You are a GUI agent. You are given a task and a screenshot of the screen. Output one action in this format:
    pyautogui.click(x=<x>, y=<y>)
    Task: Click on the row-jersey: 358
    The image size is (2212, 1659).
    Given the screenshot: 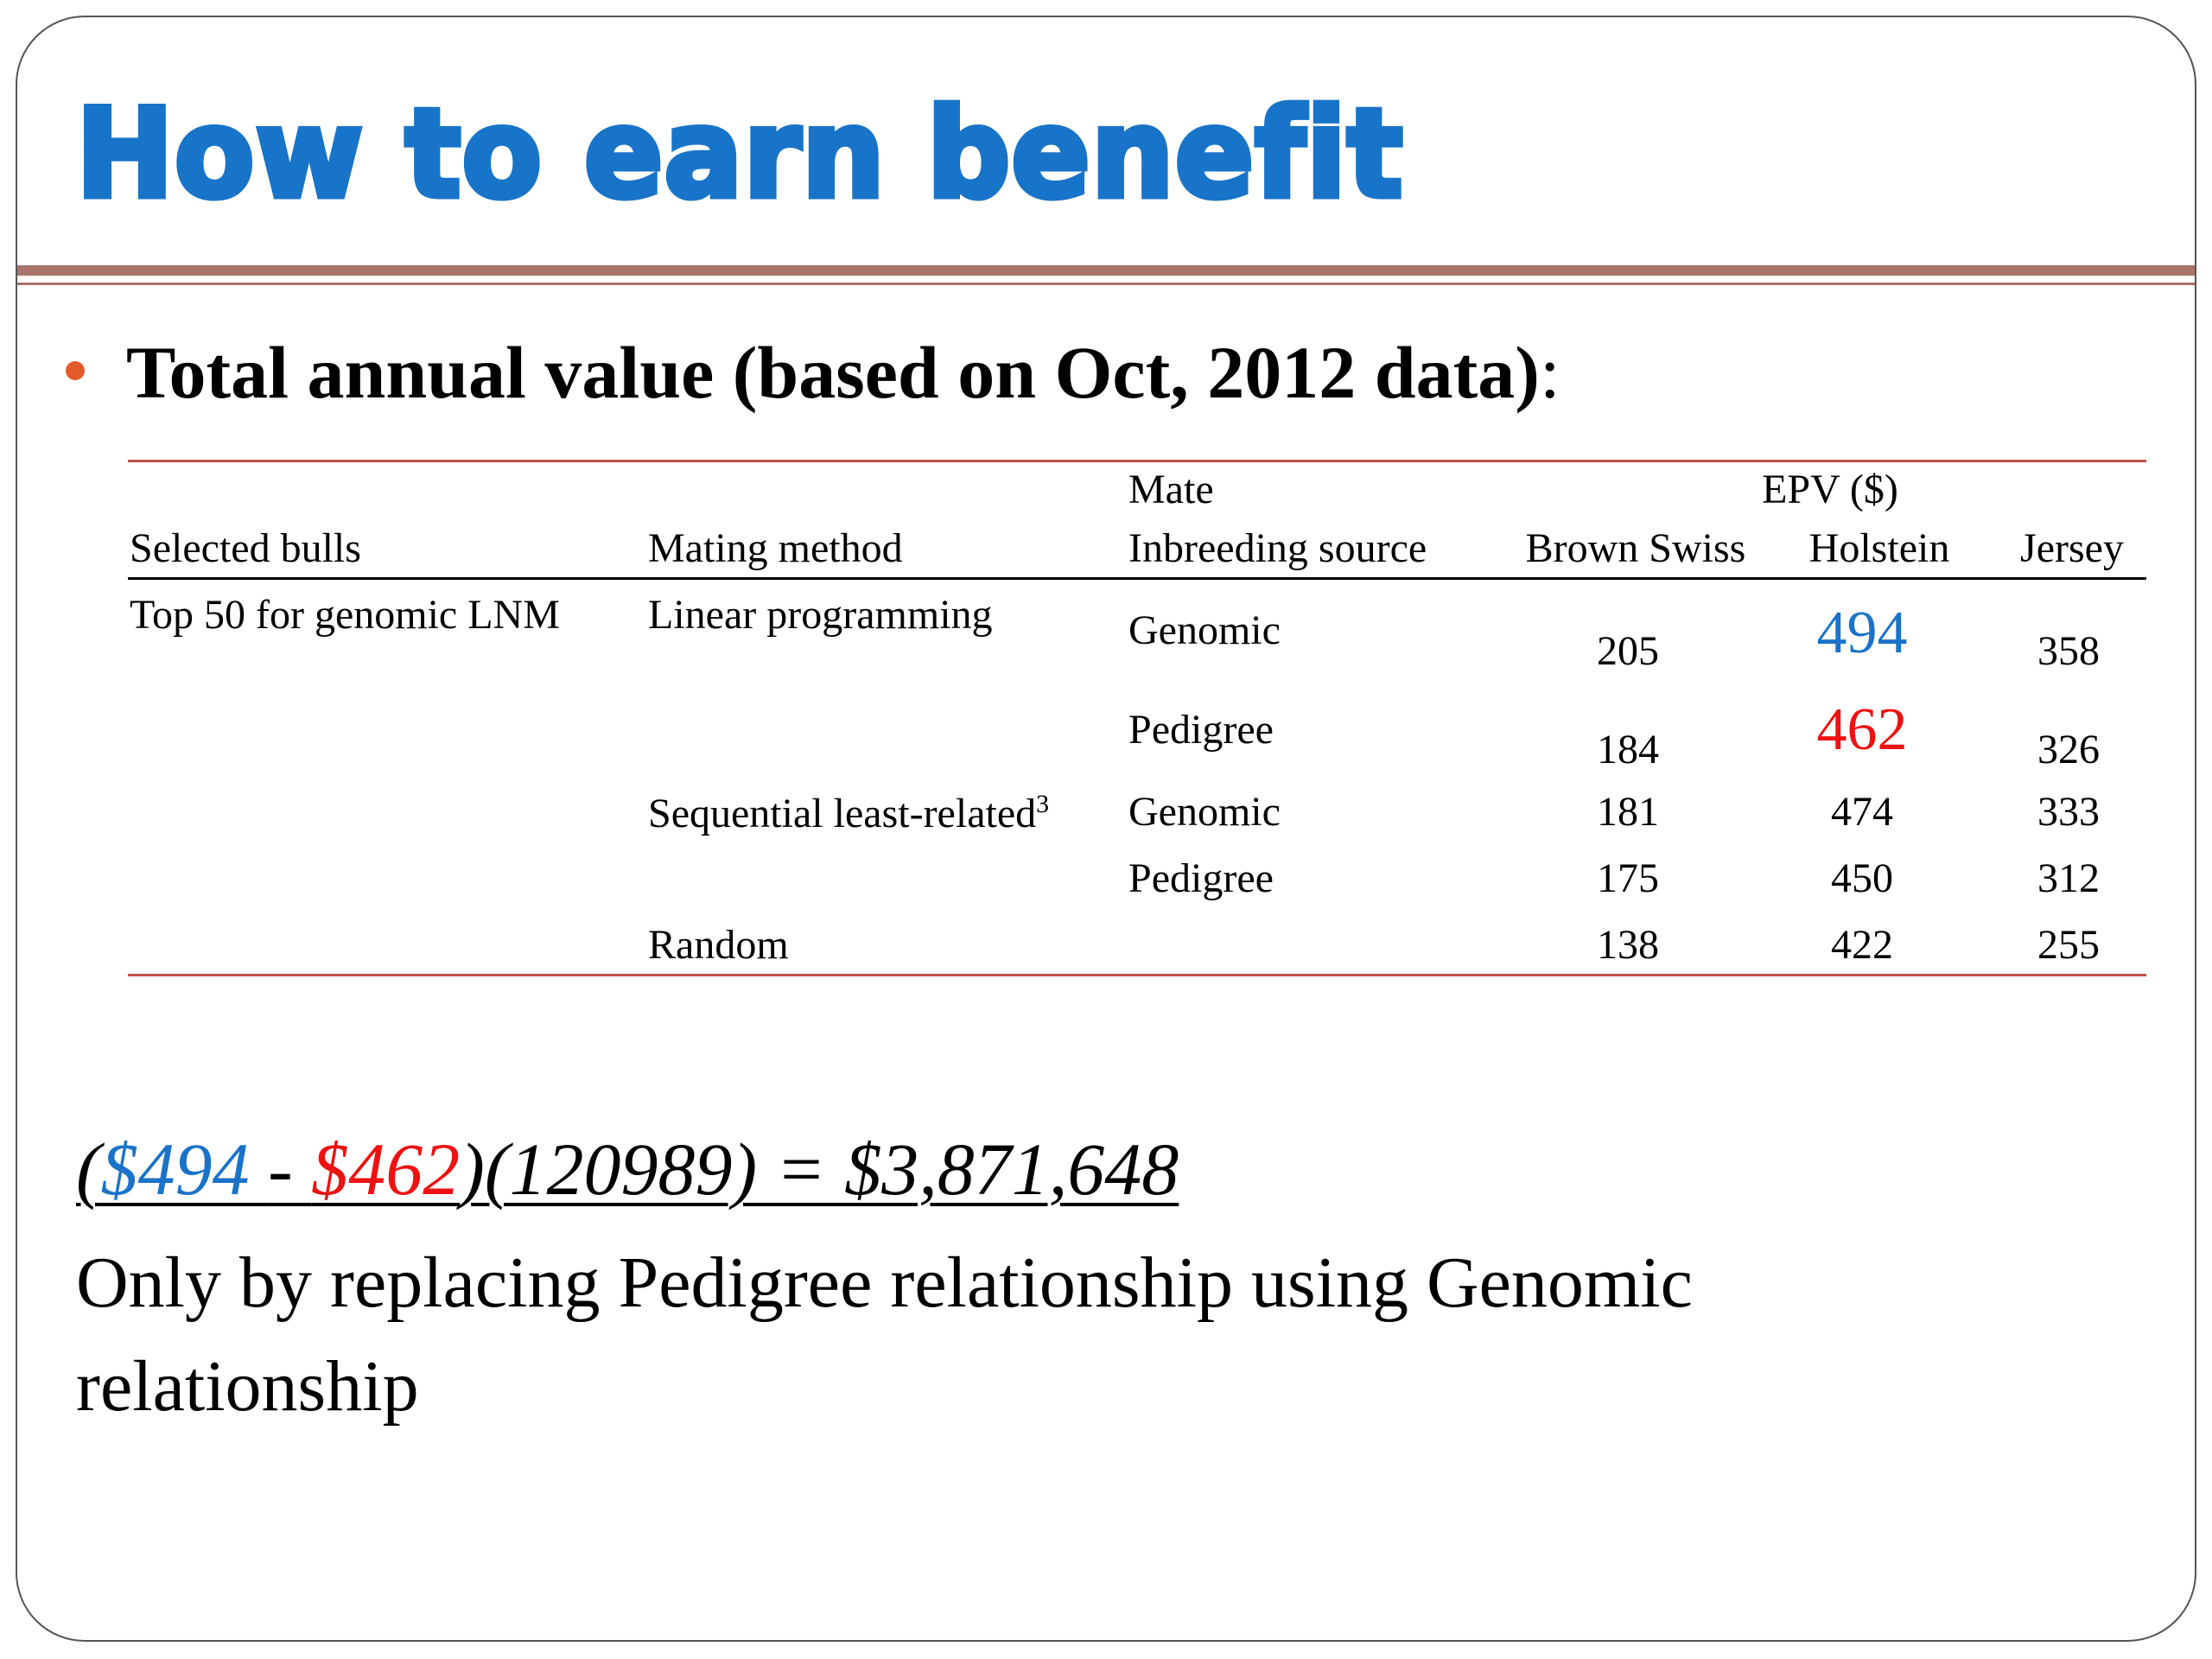 What is the action you would take?
    pyautogui.click(x=2068, y=651)
    